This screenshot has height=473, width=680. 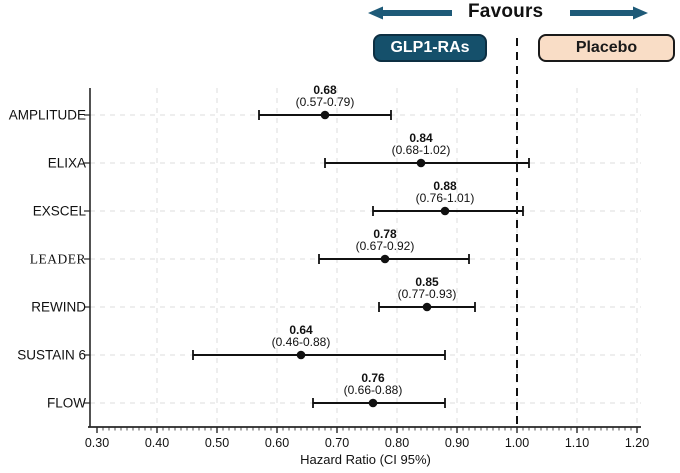 I want to click on x-tick-label: 0.70, so click(x=337, y=443).